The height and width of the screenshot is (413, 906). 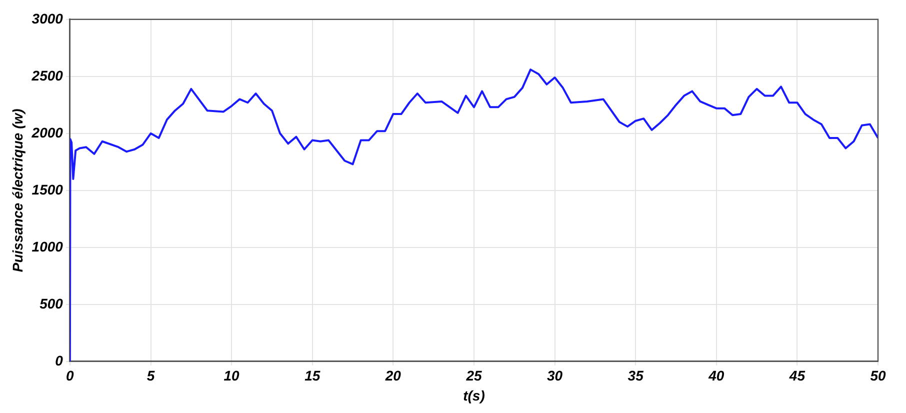 I want to click on x-tick-label: 25, so click(x=473, y=376).